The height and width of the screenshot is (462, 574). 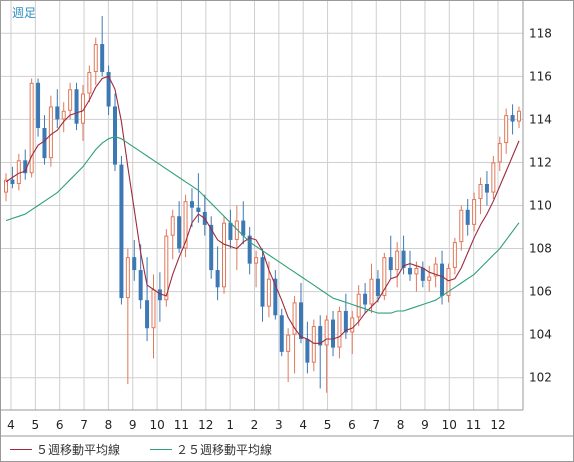 I want to click on legend-item-ma25: ２５週移動平均線, so click(x=211, y=449).